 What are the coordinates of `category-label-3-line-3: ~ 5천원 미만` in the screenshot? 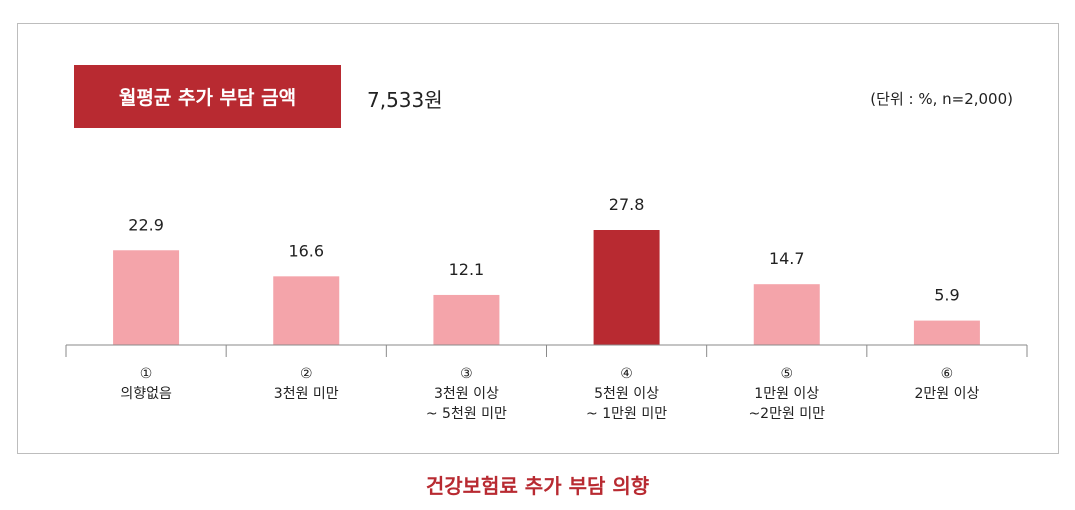 It's located at (466, 414).